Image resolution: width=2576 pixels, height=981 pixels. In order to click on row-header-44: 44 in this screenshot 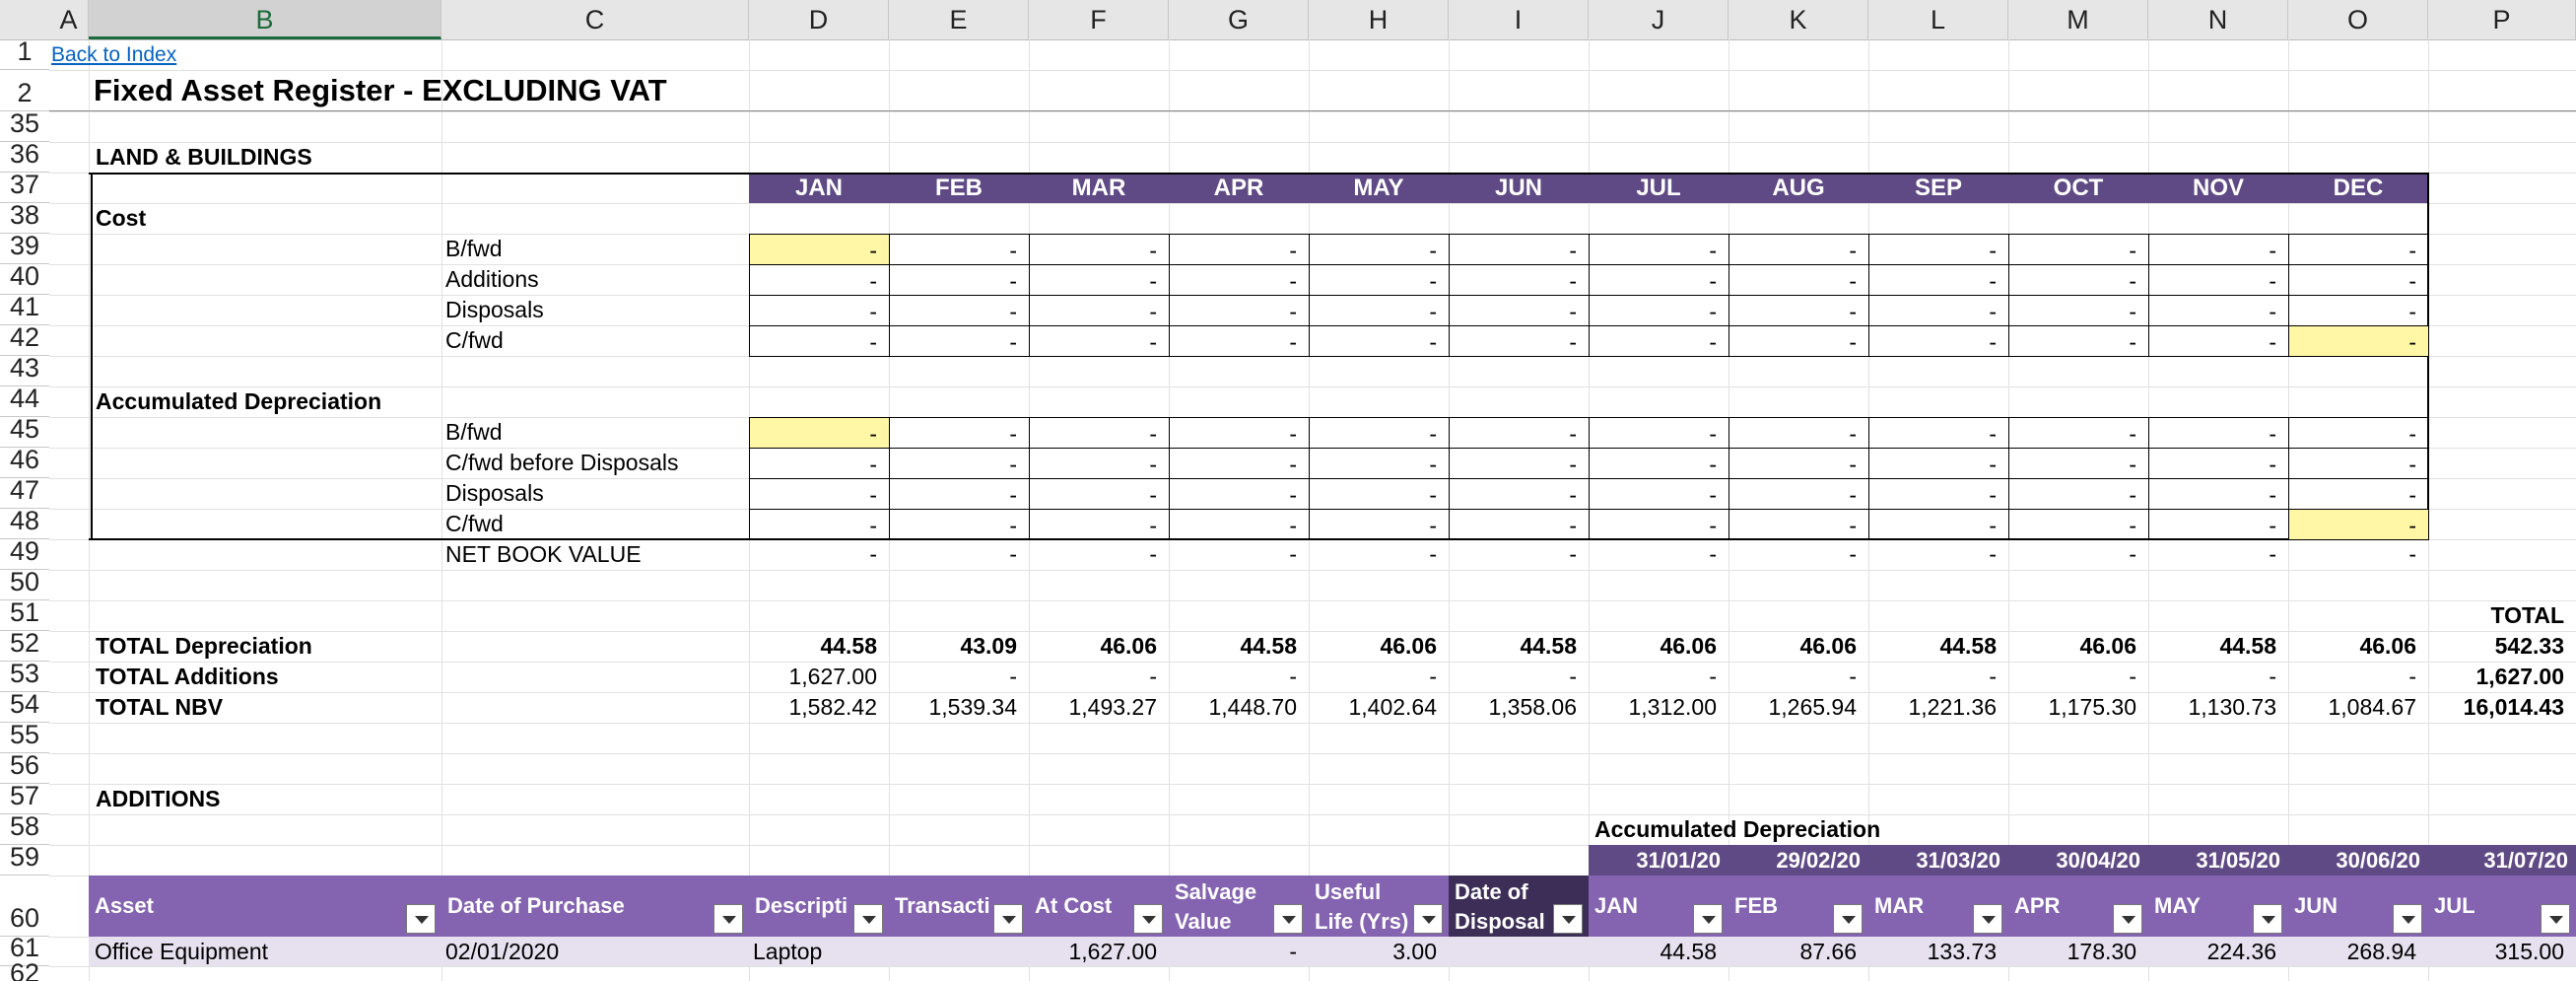, I will do `click(24, 400)`.